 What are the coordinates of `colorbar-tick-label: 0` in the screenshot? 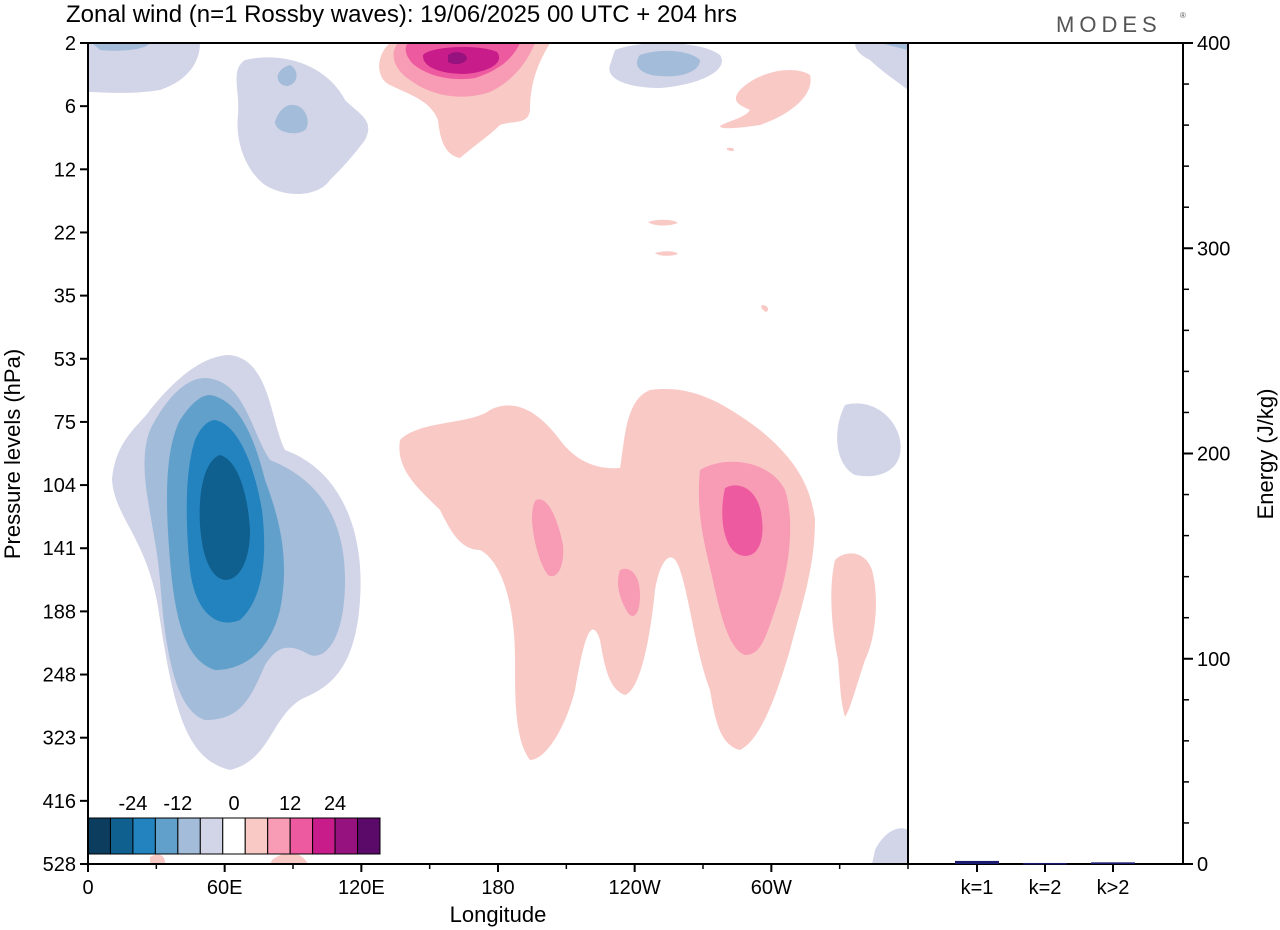 It's located at (233, 804).